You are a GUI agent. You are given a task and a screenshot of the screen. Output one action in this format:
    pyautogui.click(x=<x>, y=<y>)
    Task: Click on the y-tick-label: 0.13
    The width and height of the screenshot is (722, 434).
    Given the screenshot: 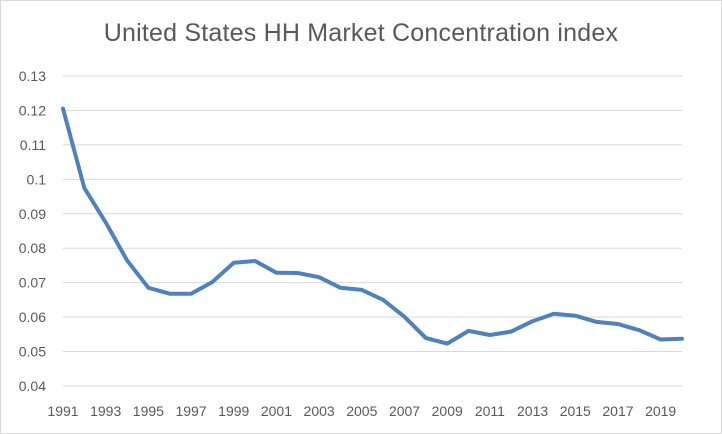 What is the action you would take?
    pyautogui.click(x=32, y=76)
    